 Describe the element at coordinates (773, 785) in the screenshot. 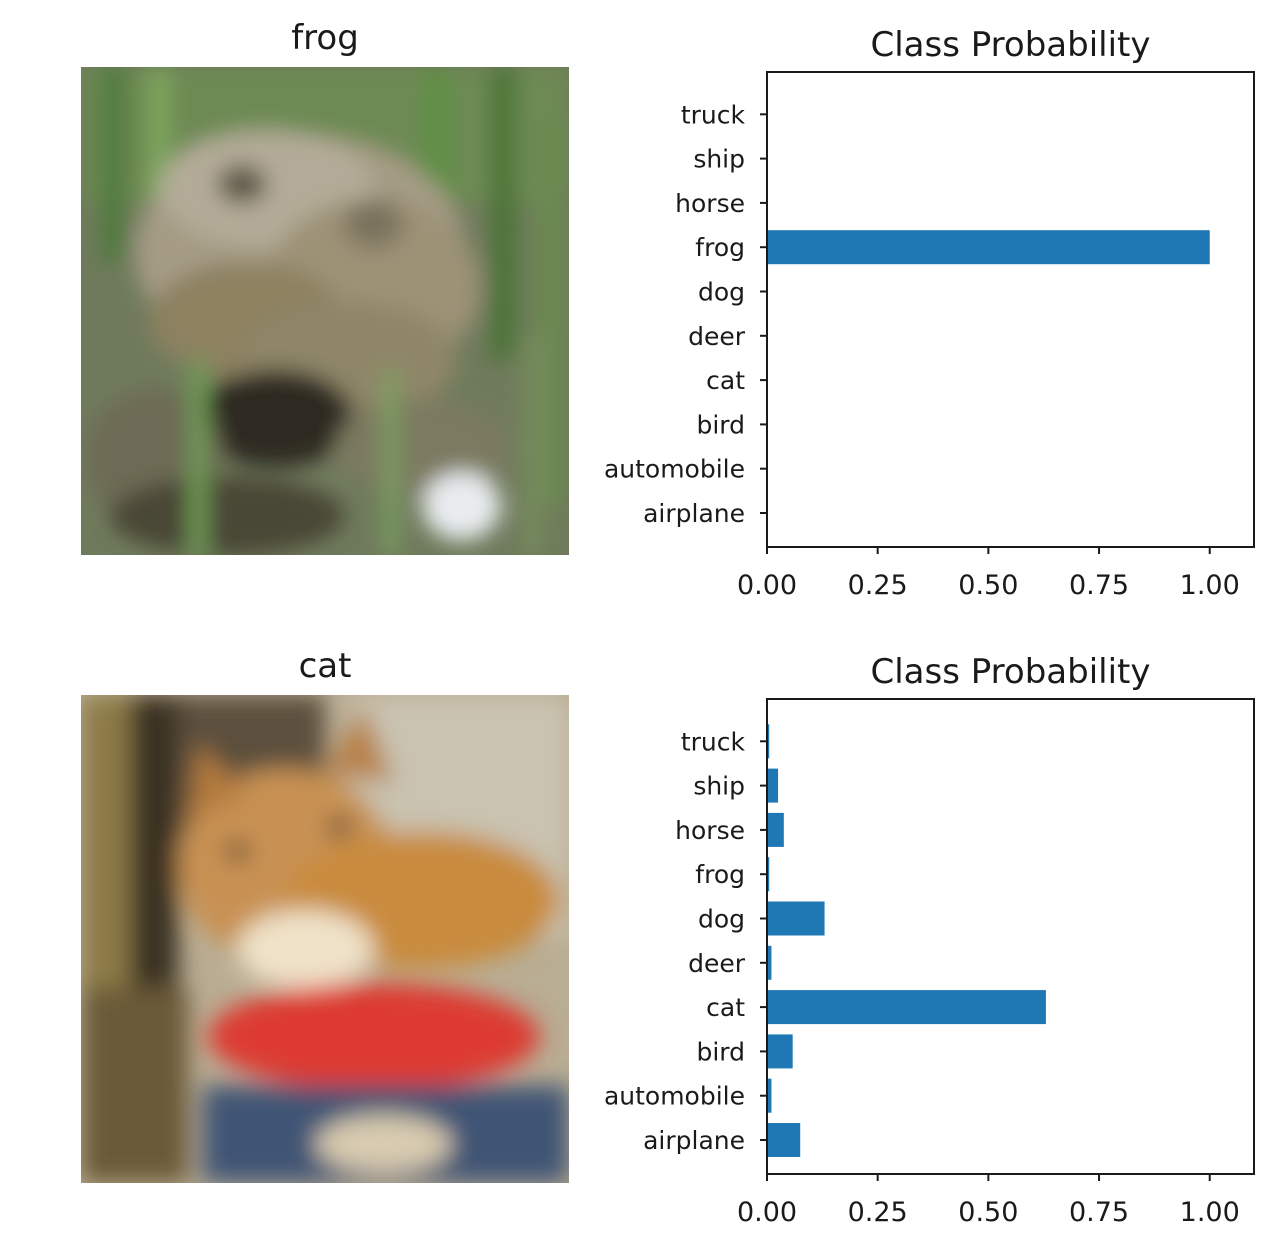

I see `bar-ship` at that location.